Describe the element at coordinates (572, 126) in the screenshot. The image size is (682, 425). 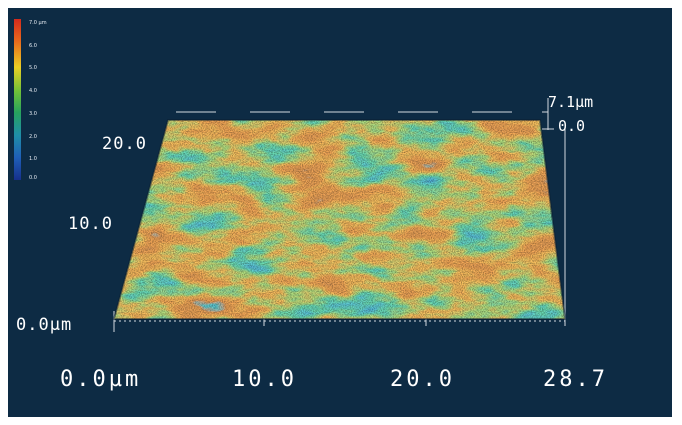
I see `z-min-label: 0.0` at that location.